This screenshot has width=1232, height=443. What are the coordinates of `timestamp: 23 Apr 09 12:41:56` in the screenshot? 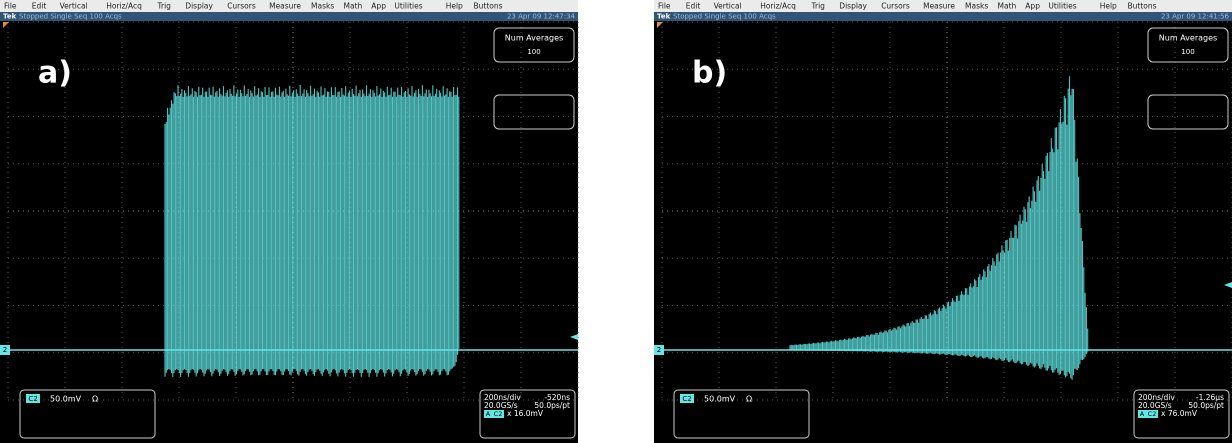 It's located at (1195, 17).